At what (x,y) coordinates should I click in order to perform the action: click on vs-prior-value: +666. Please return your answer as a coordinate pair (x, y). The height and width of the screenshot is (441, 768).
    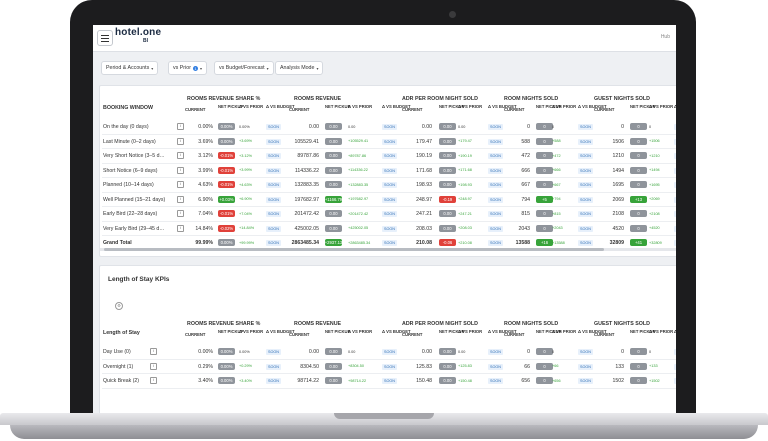
    Looking at the image, I should click on (556, 170).